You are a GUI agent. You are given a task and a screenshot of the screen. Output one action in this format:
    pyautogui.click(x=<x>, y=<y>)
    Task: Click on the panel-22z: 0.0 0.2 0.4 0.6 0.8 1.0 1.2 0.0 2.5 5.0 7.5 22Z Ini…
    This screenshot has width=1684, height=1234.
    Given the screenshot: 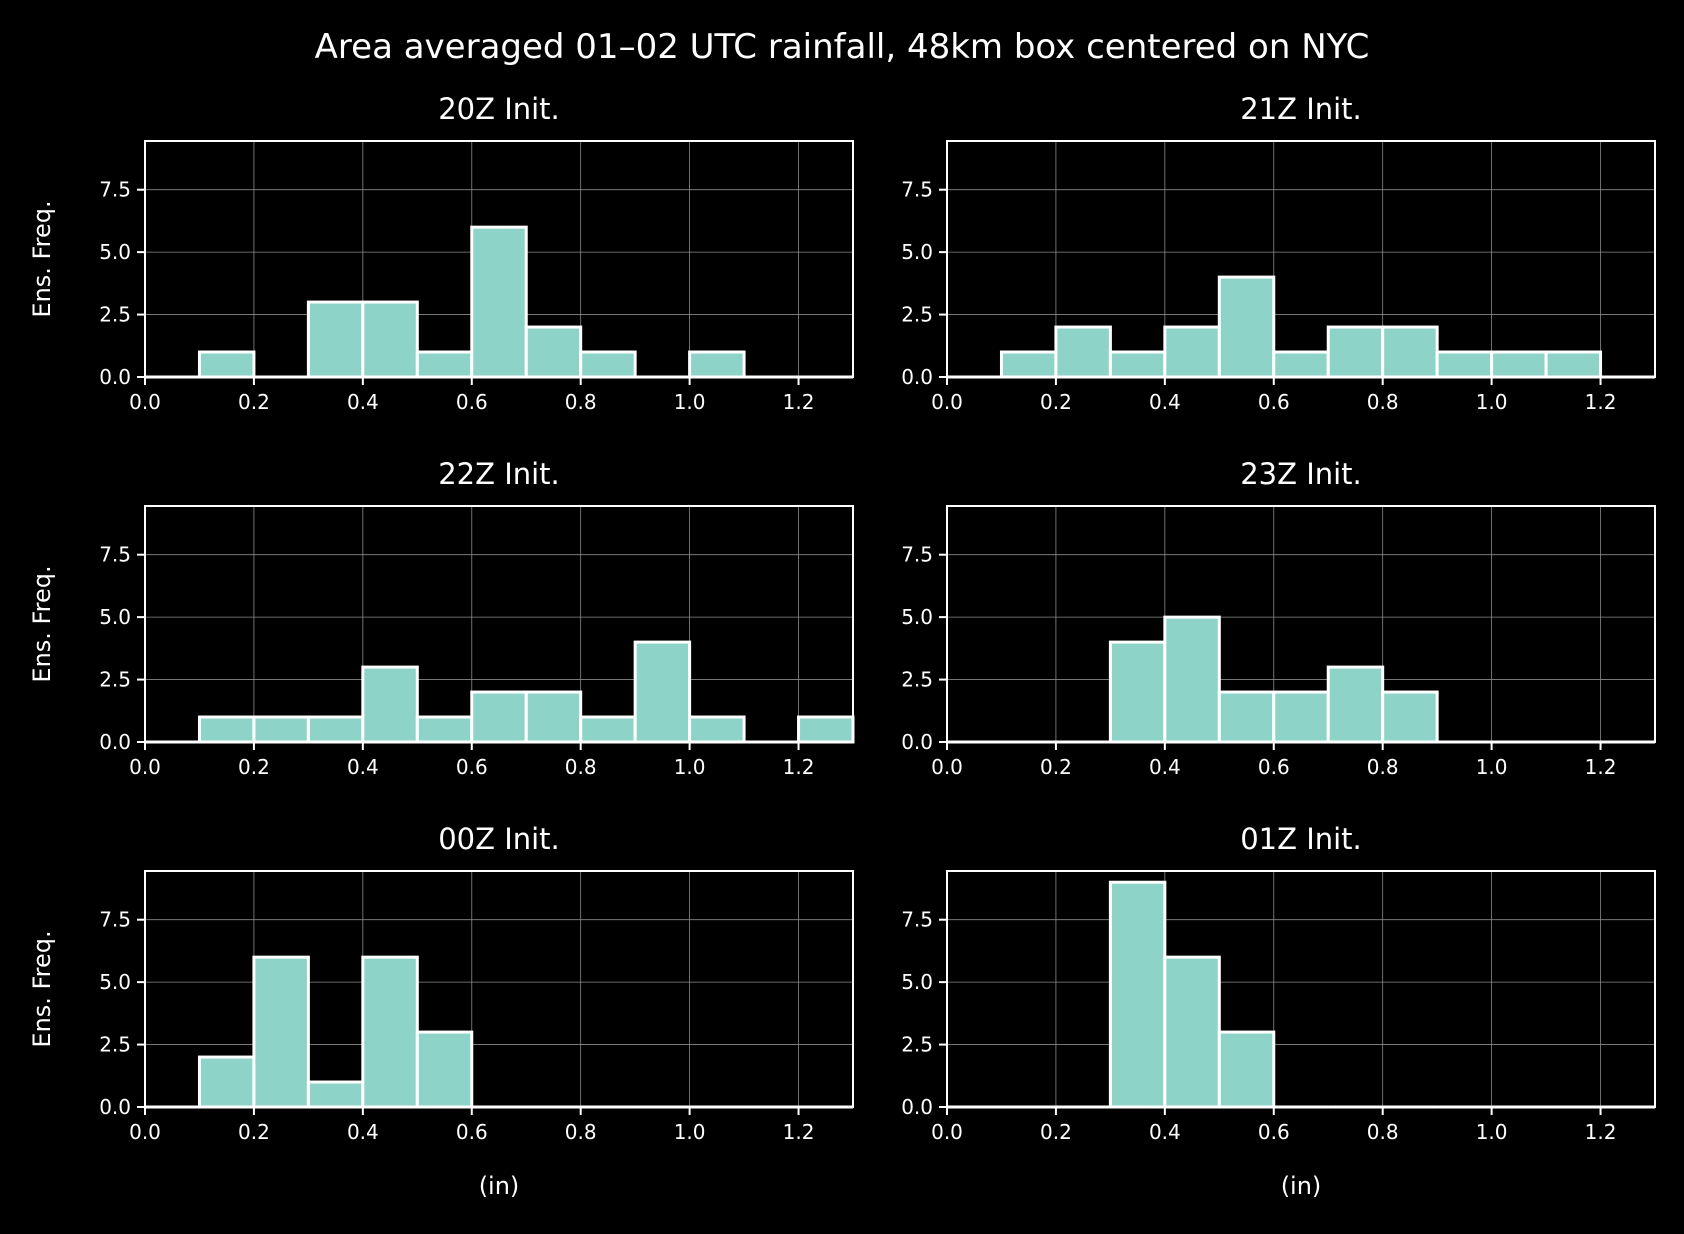 What is the action you would take?
    pyautogui.click(x=441, y=618)
    